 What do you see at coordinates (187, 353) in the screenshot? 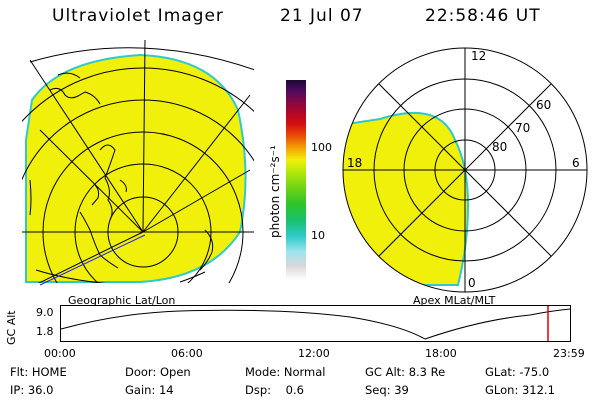
I see `altitude-xtick-0600: 06:00` at bounding box center [187, 353].